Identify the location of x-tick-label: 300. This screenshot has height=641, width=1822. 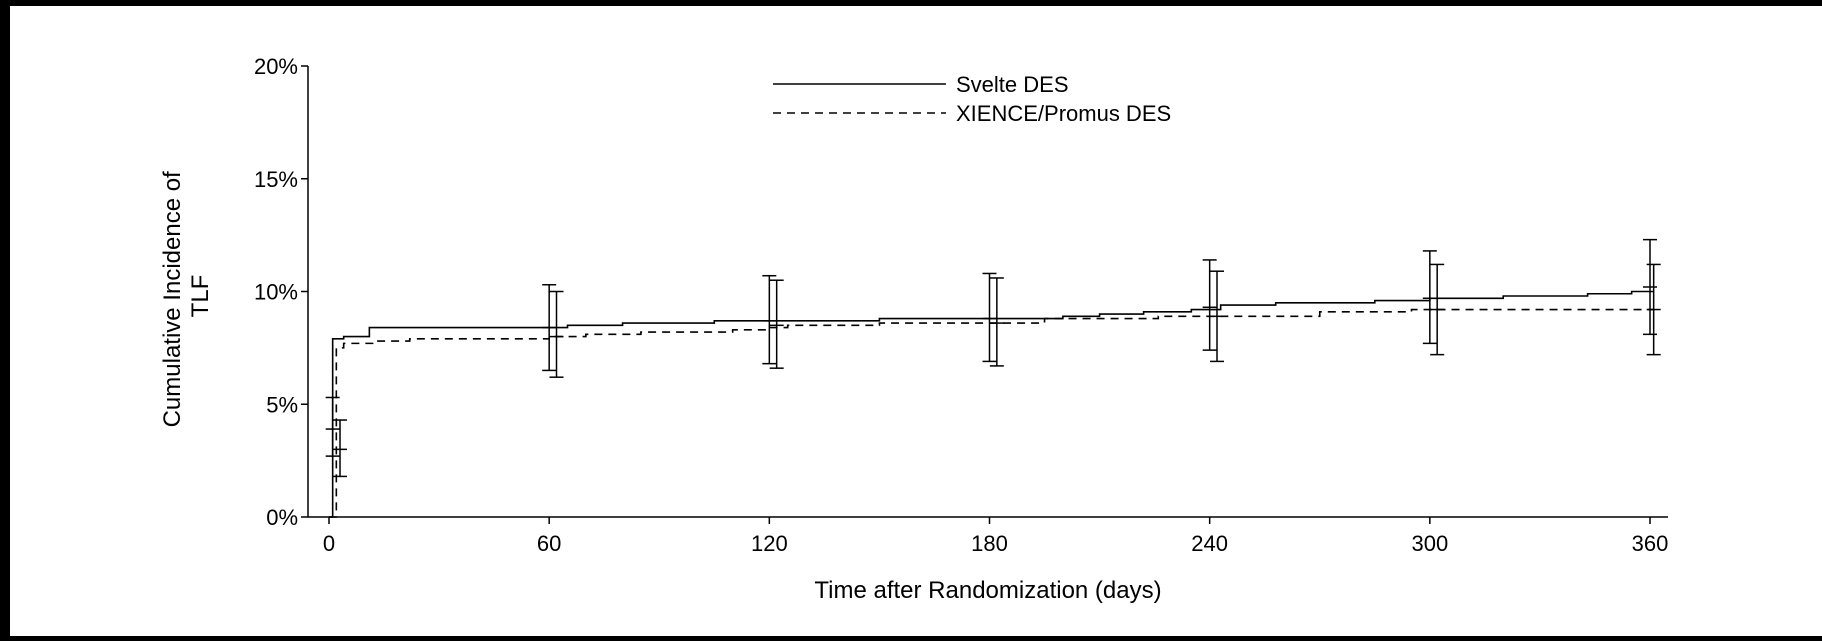
(1429, 543).